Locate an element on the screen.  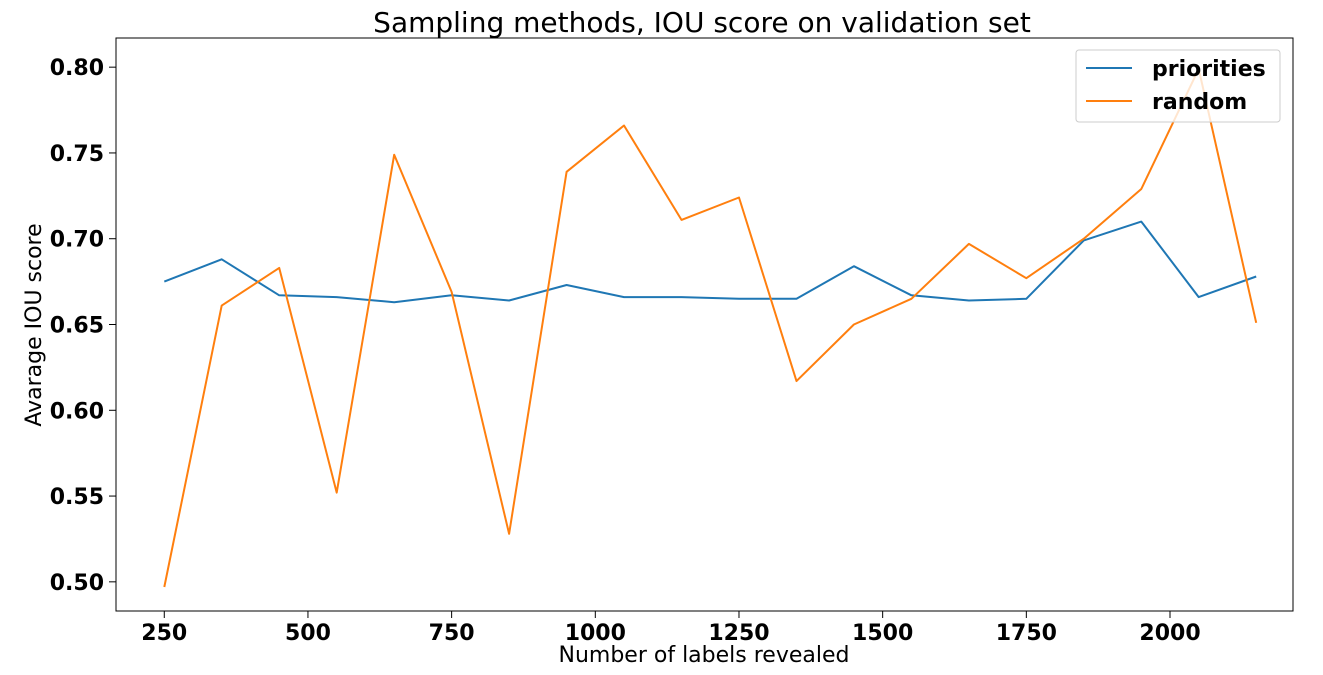
y-axis-label: Avarage IOU score is located at coordinates (34, 324).